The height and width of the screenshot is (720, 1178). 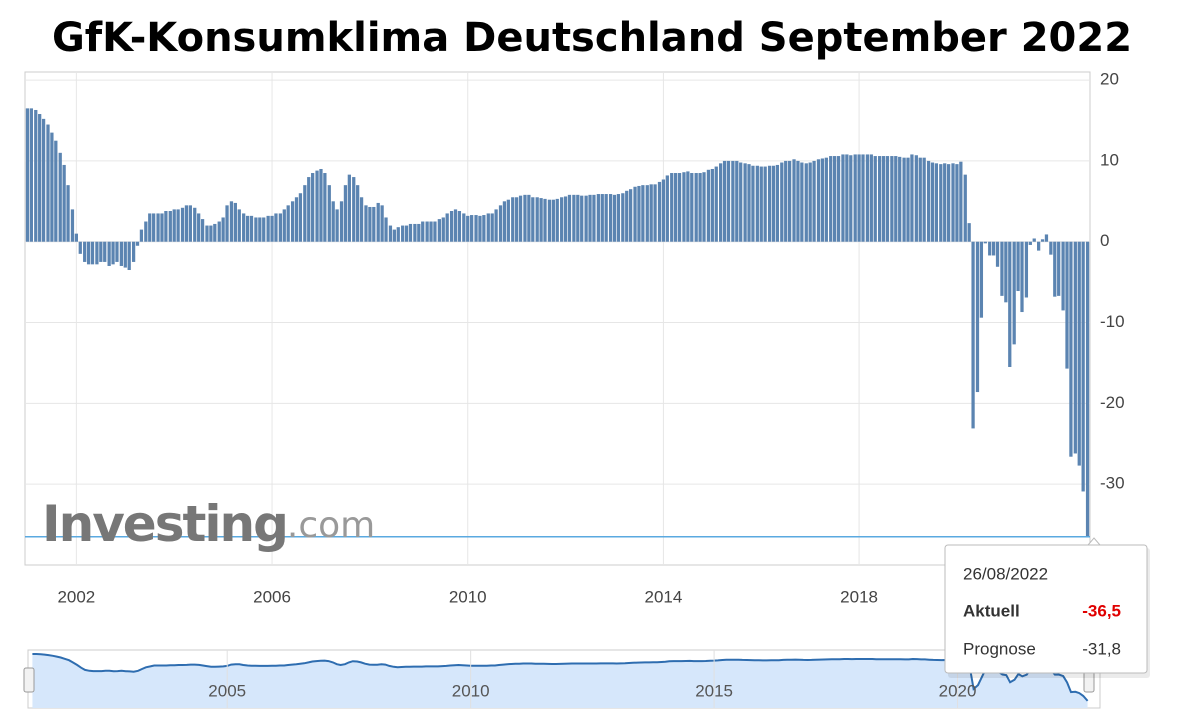 What do you see at coordinates (331, 525) in the screenshot?
I see `watermark-suffix: .com` at bounding box center [331, 525].